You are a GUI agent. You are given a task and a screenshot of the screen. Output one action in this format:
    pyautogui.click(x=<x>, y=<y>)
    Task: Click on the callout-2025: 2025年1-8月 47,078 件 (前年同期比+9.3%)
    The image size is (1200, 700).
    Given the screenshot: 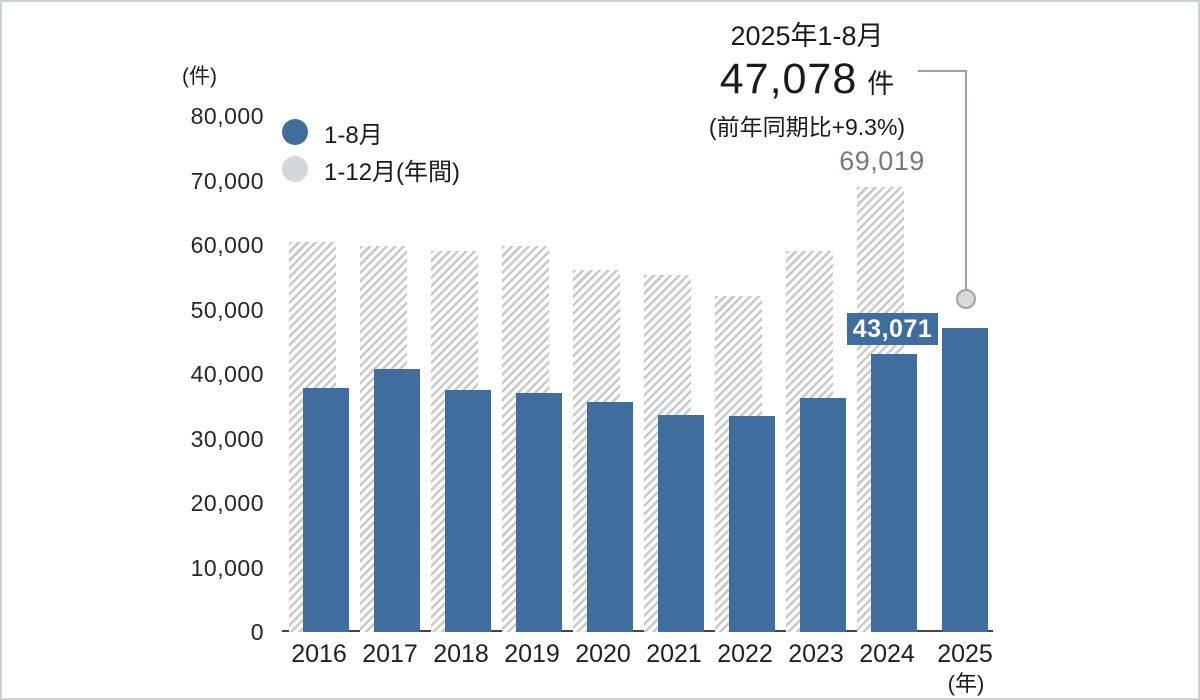 What is the action you would take?
    pyautogui.click(x=807, y=78)
    